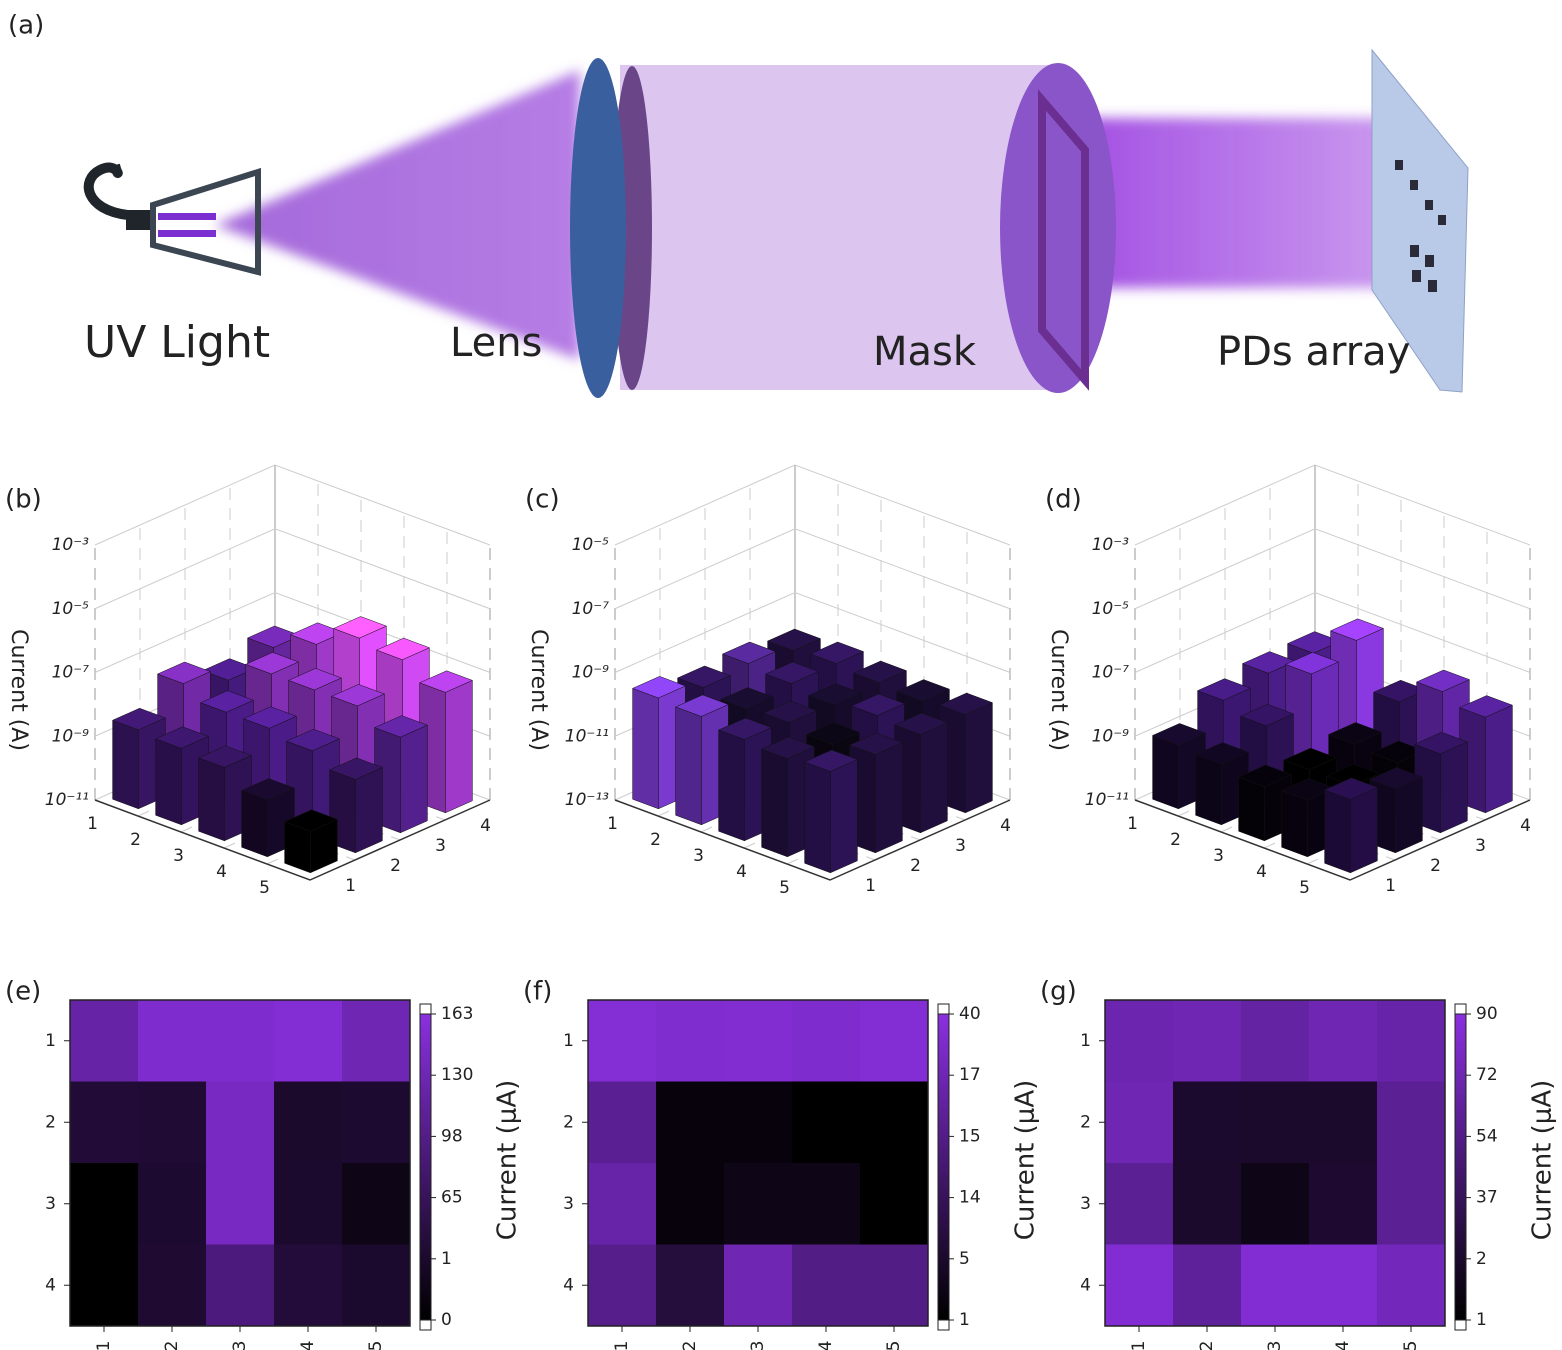 This screenshot has height=1350, width=1562. I want to click on colorbar-tick-label: 37, so click(1487, 1198).